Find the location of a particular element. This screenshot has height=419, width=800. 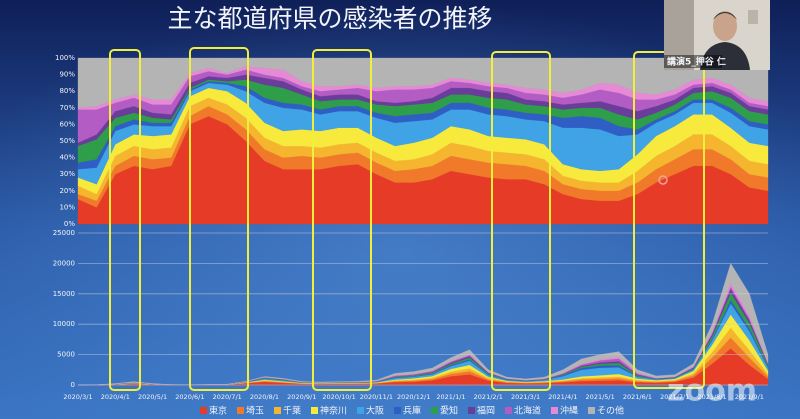

legend-label: 沖縄 is located at coordinates (569, 411).